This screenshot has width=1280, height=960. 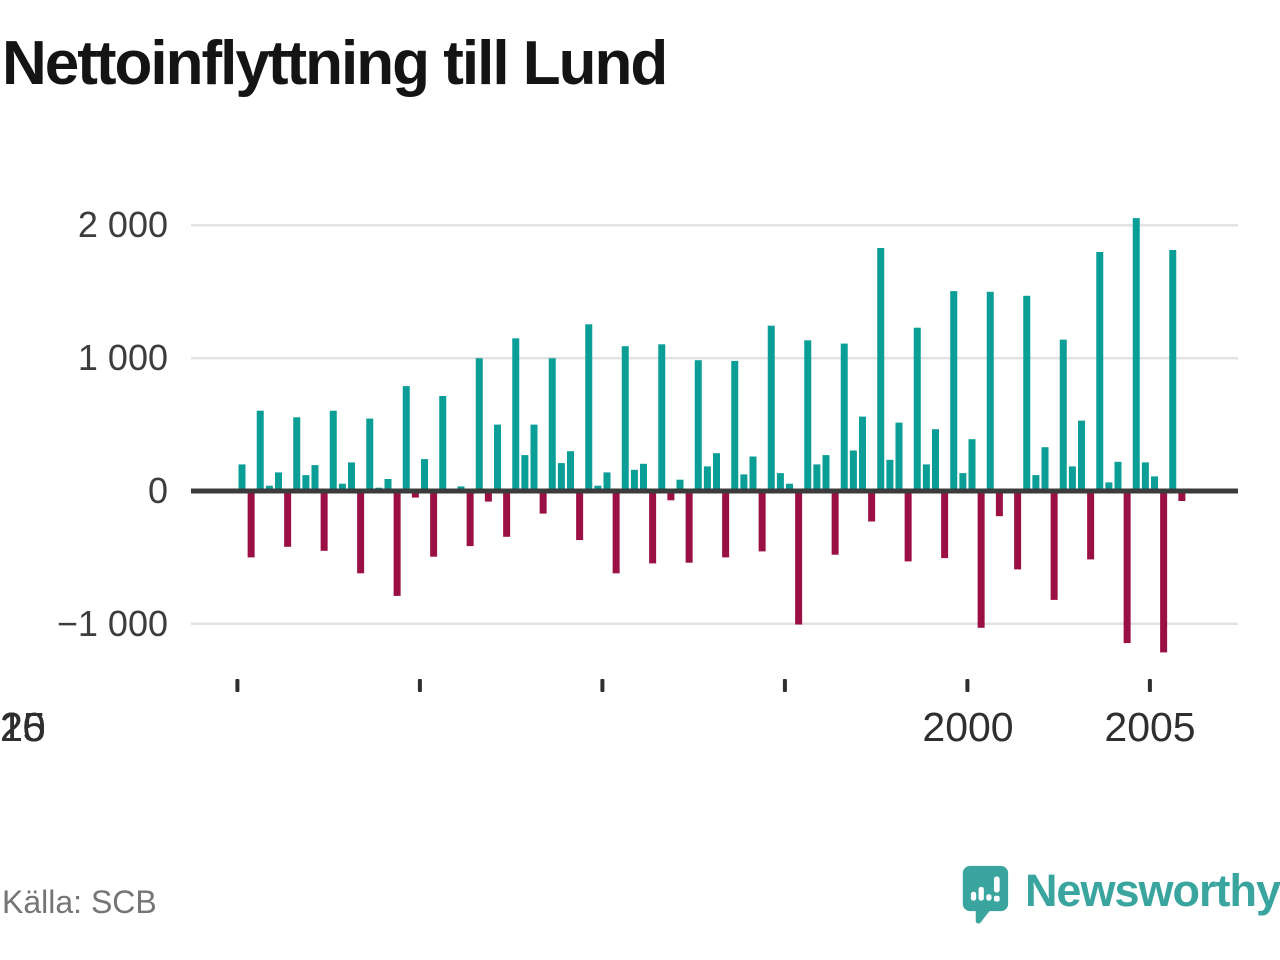 I want to click on bar-2012-q3, so click(x=698, y=425).